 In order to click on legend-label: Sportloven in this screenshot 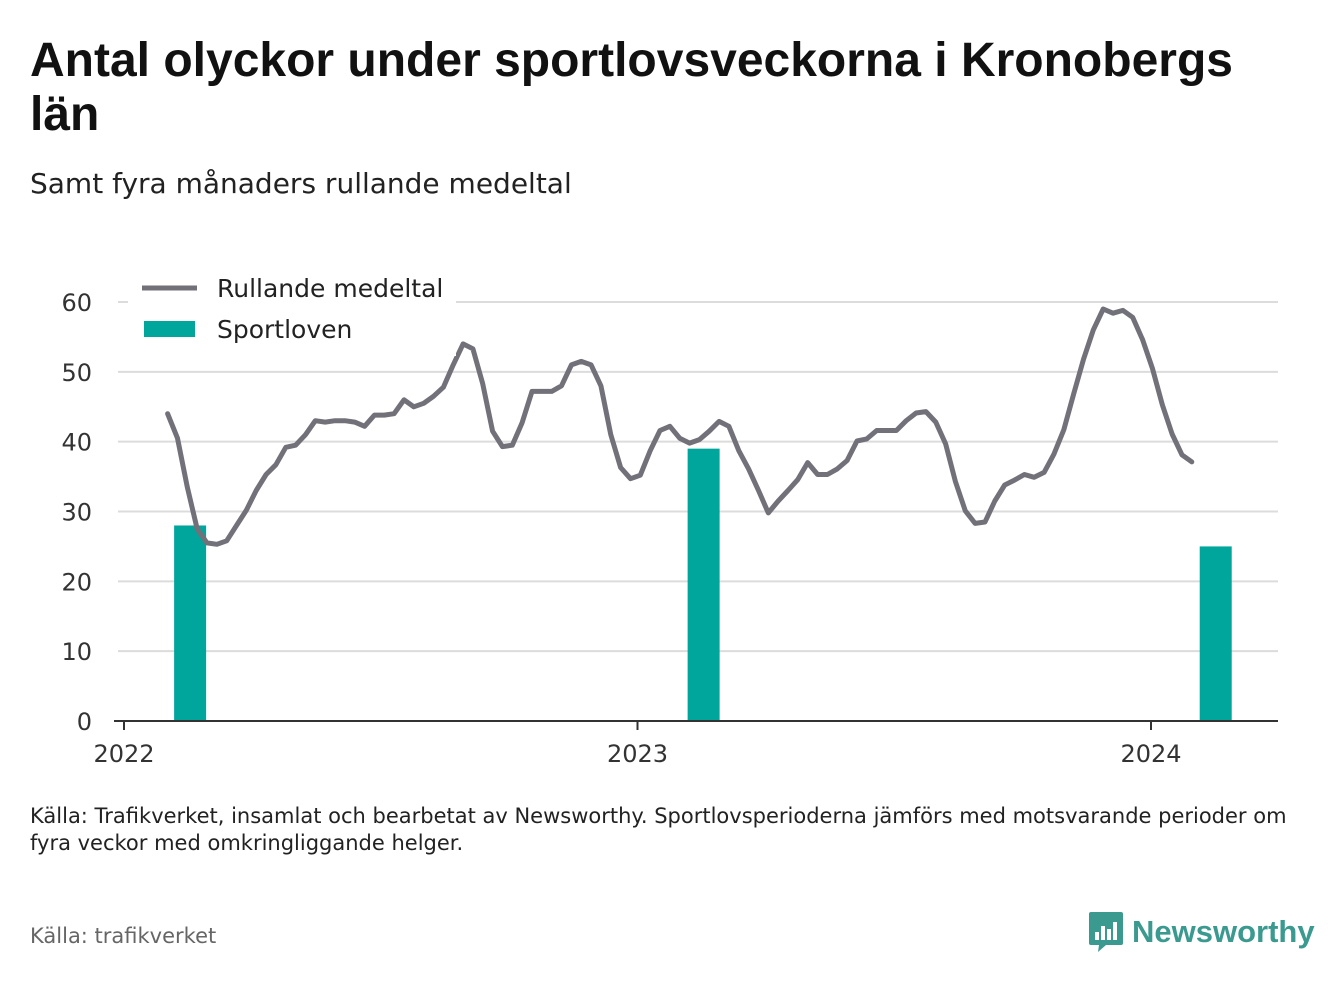, I will do `click(284, 329)`.